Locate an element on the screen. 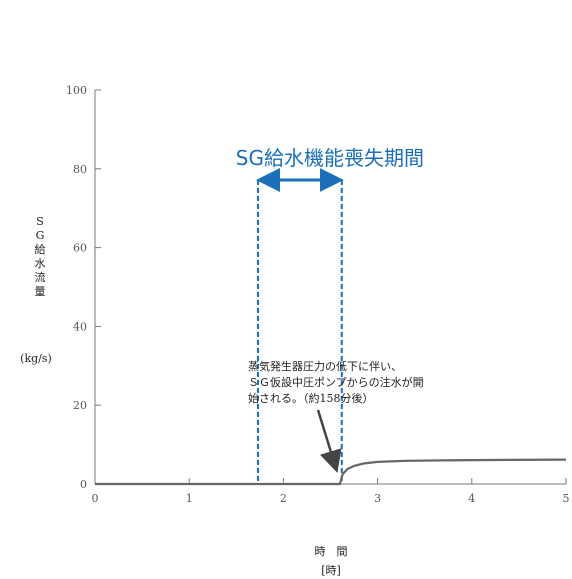  x-tick-label: 2 is located at coordinates (283, 498).